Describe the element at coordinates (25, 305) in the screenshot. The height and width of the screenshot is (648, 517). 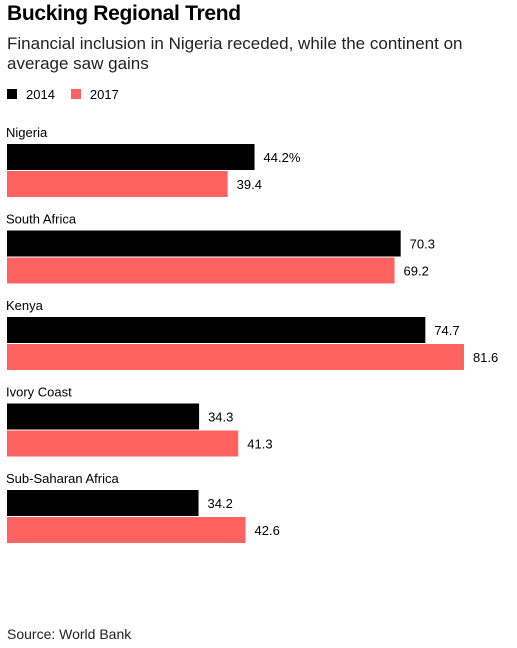
I see `category-label-kenya: Kenya` at that location.